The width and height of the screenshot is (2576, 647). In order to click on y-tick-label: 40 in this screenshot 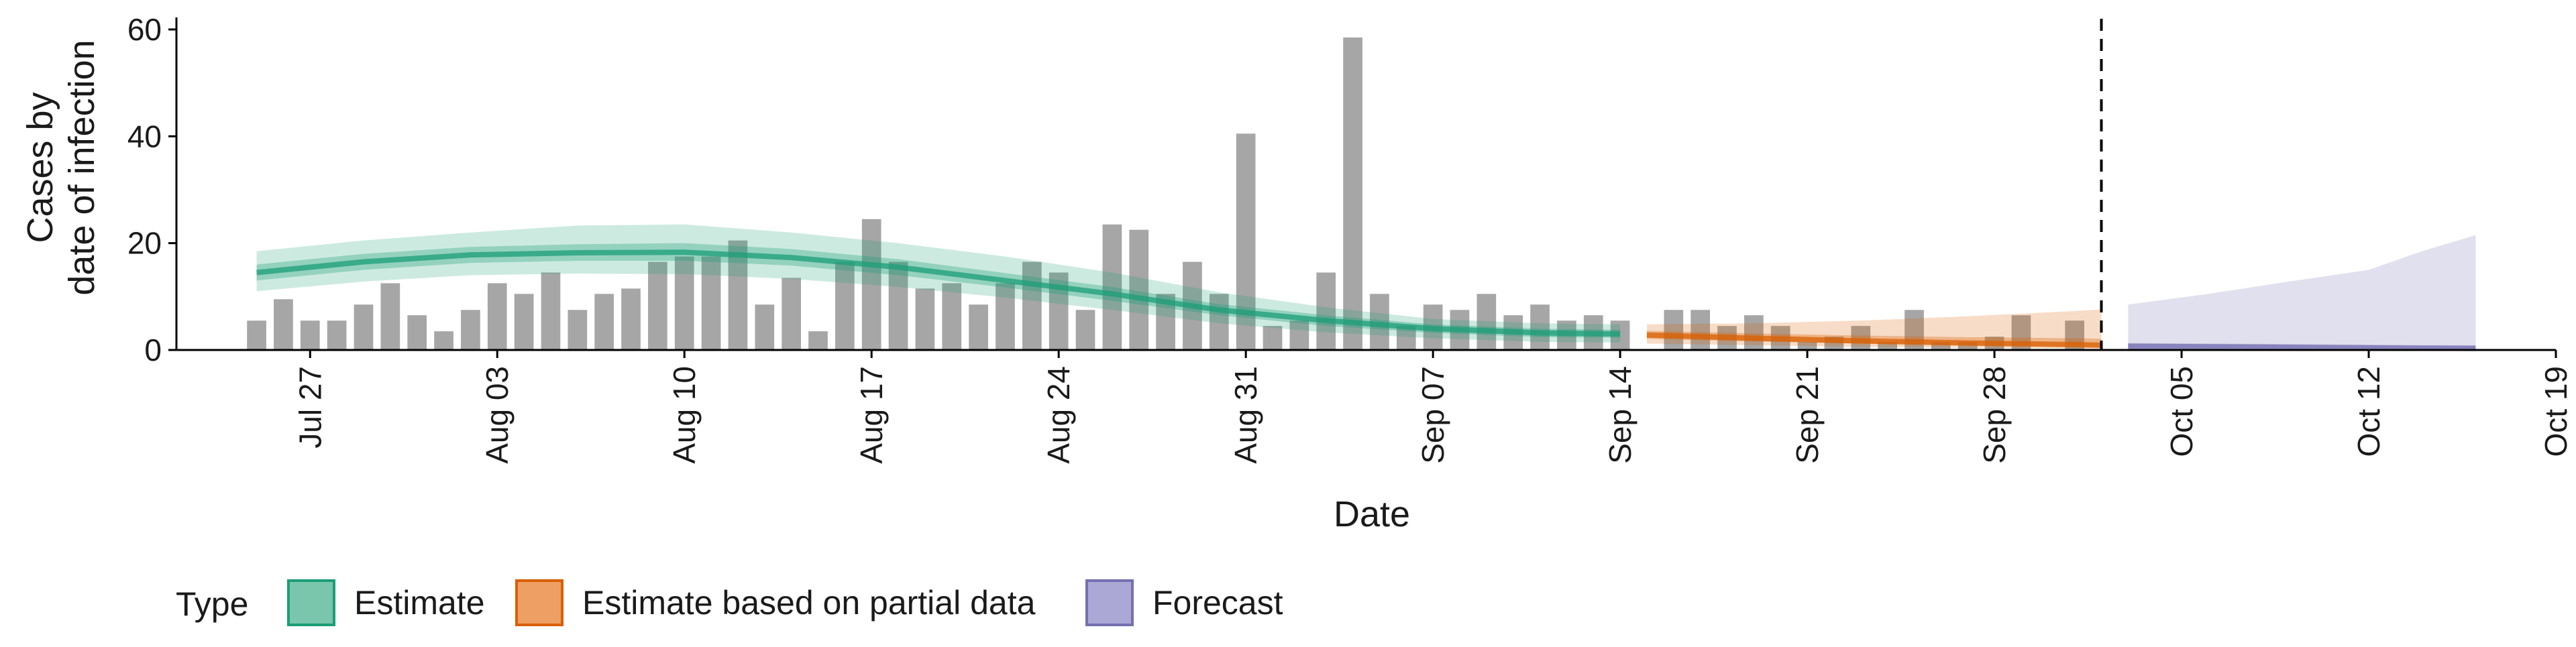, I will do `click(144, 136)`.